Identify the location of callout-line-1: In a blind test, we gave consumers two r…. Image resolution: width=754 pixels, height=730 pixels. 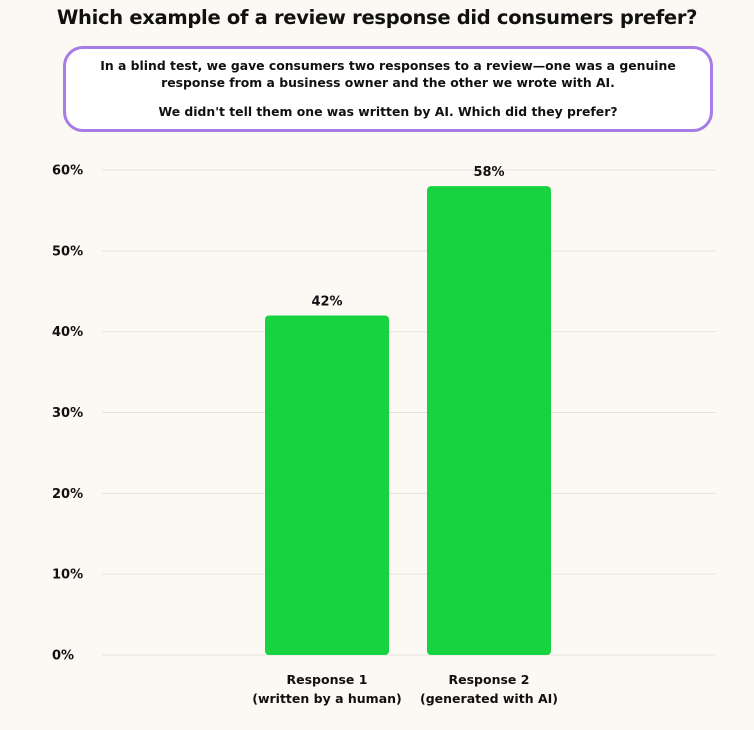
(388, 74).